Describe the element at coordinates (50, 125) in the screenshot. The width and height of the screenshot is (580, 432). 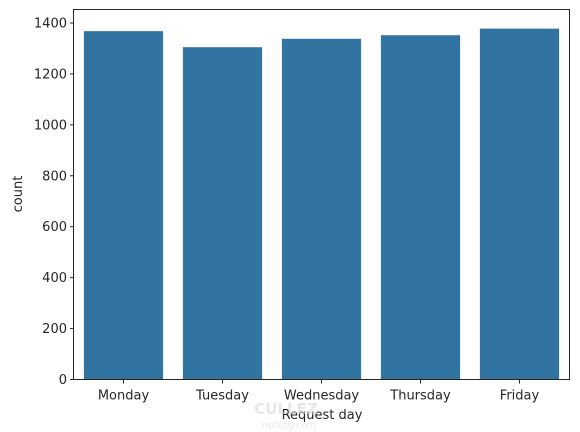
I see `y-tick-label: 1000` at that location.